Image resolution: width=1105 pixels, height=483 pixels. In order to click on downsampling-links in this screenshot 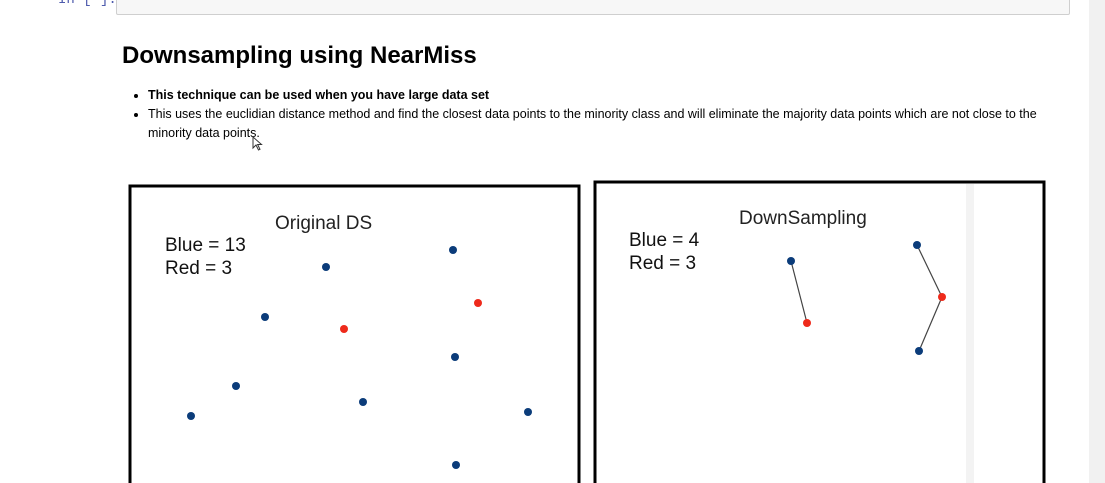, I will do `click(866, 298)`.